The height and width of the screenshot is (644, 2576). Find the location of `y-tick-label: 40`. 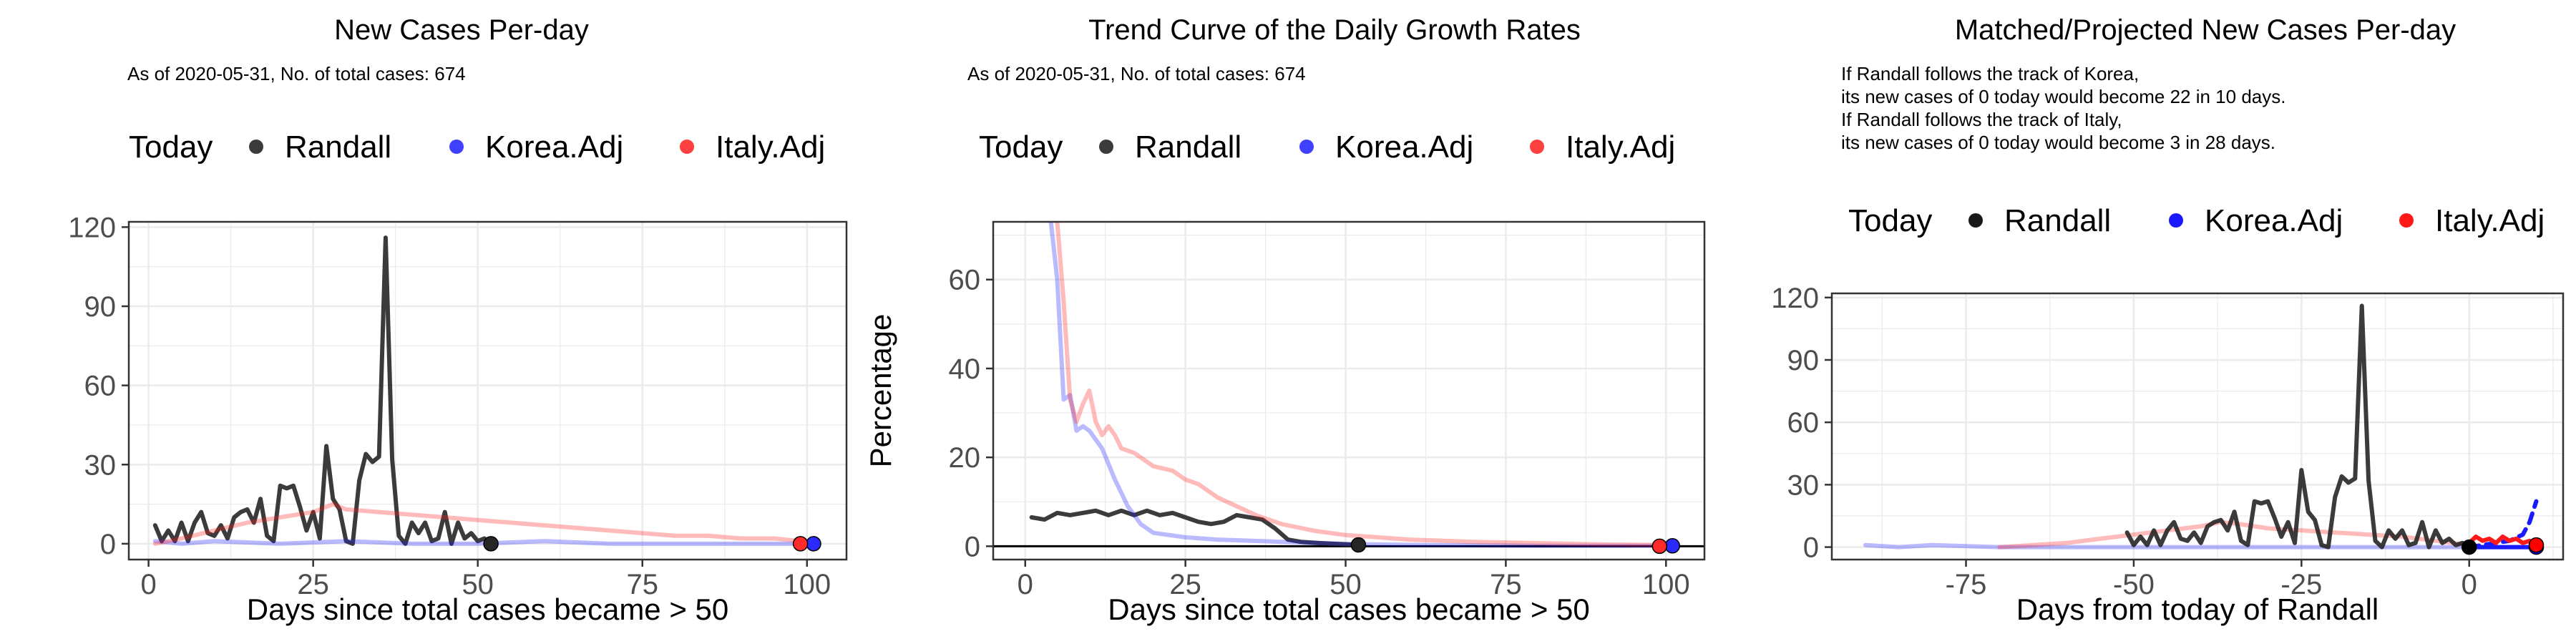

y-tick-label: 40 is located at coordinates (965, 369).